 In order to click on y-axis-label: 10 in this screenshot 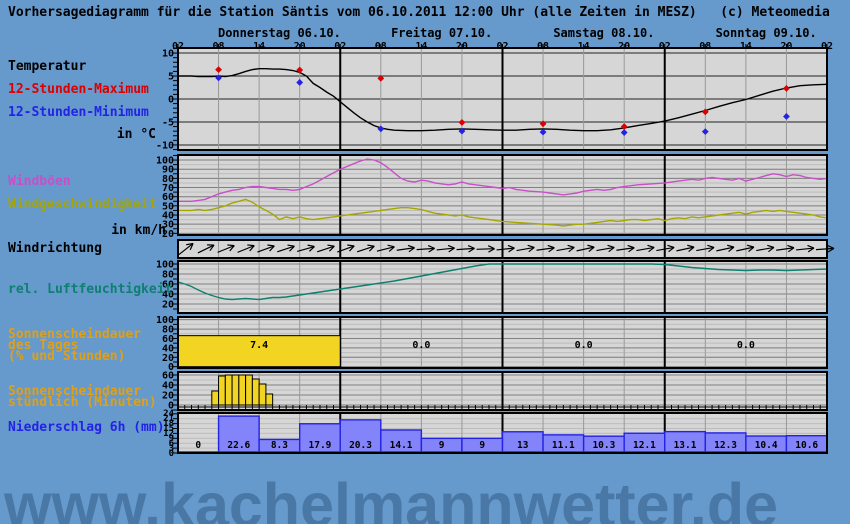, I will do `click(168, 54)`.